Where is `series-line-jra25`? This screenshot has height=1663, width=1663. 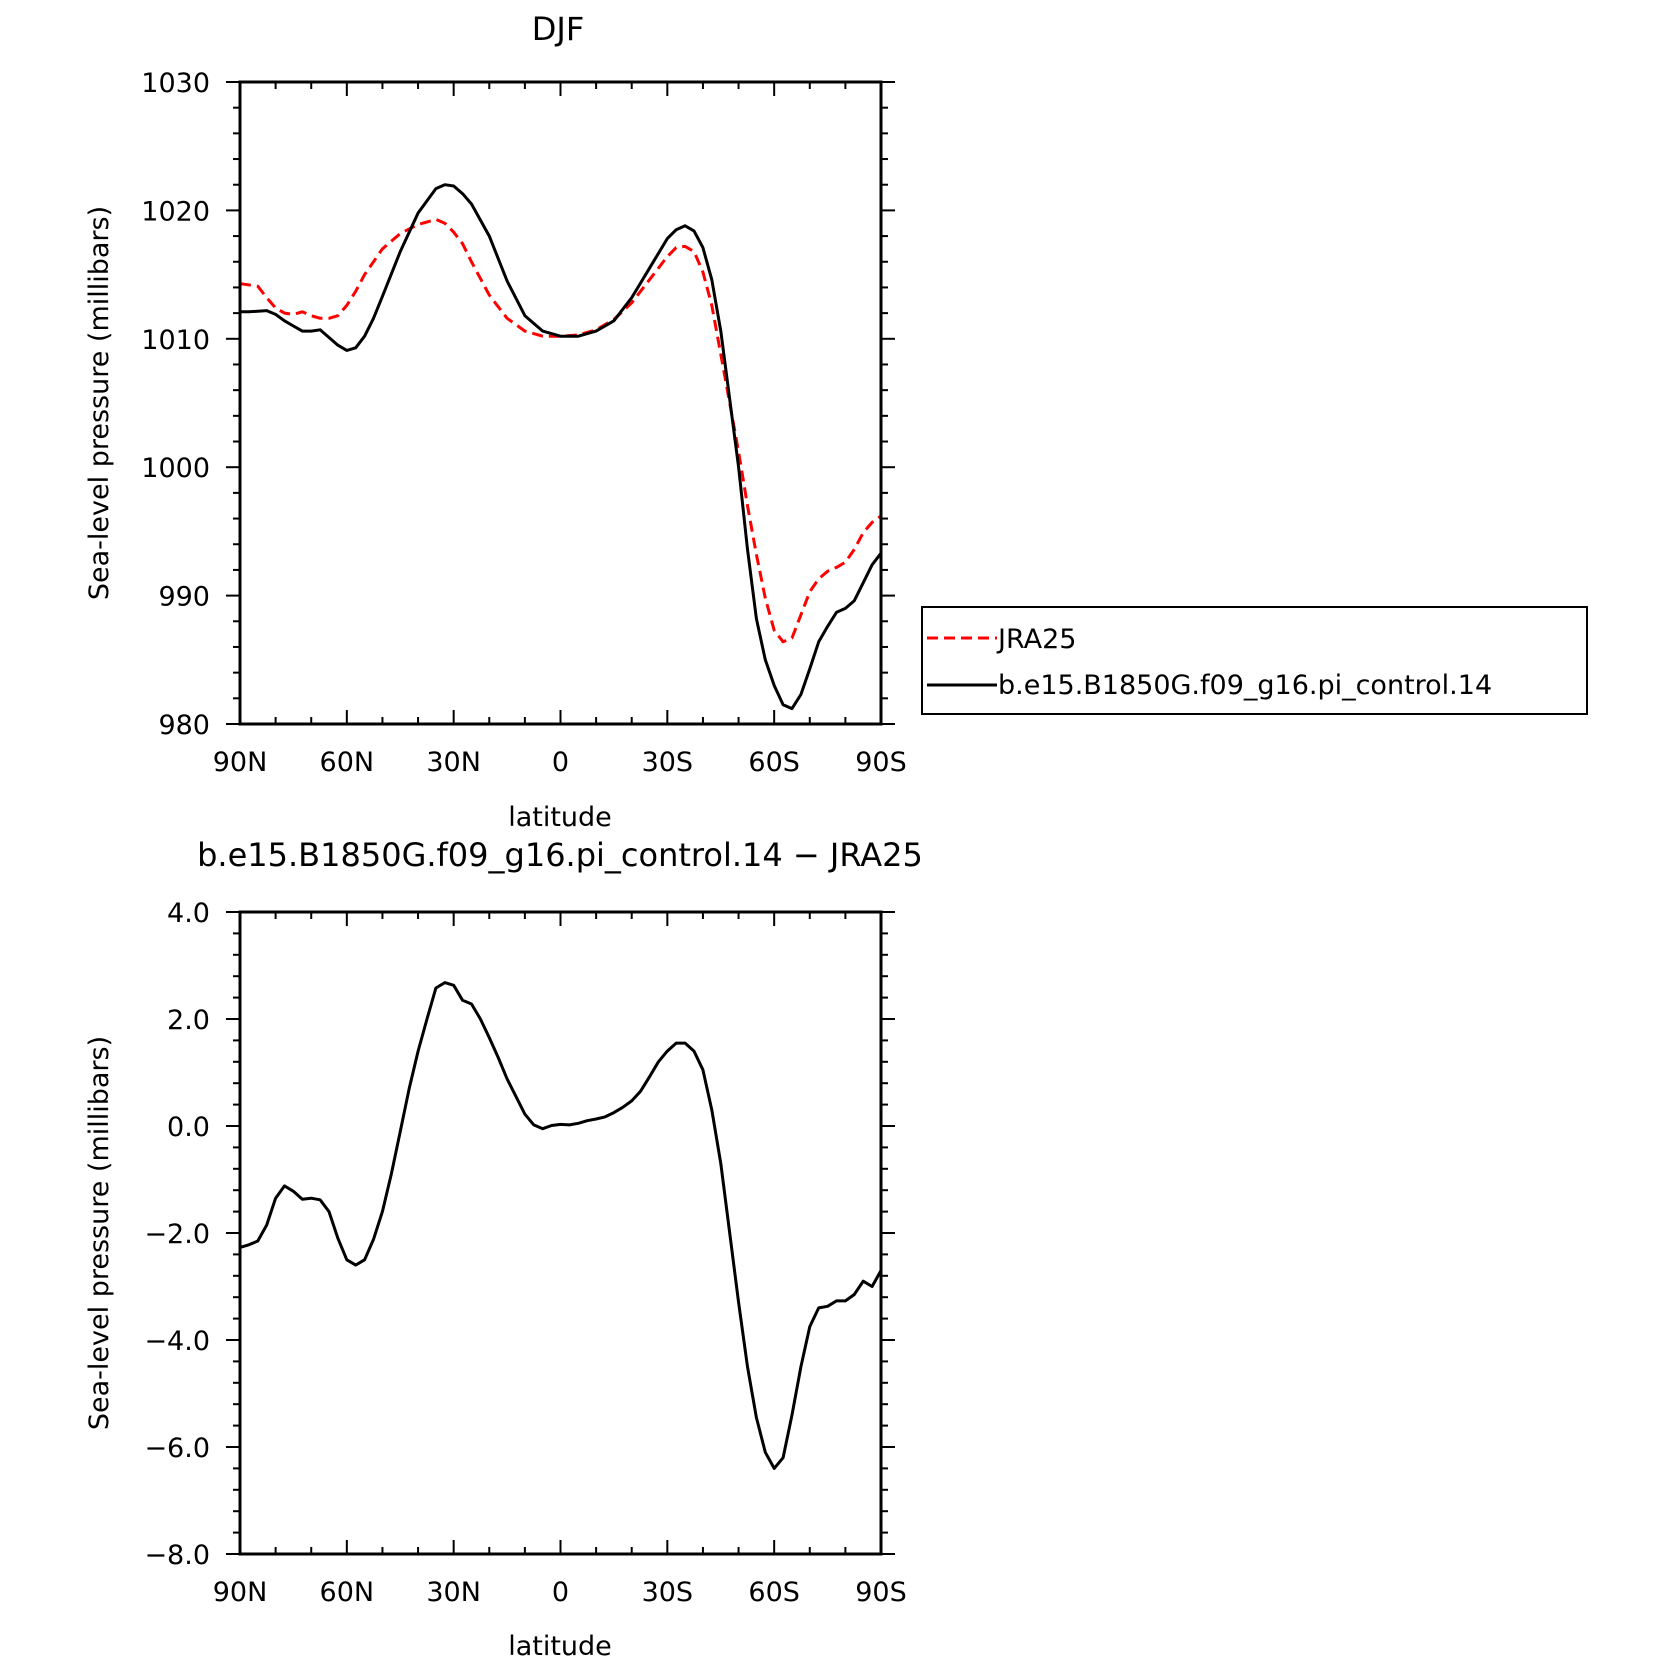
series-line-jra25 is located at coordinates (560, 430).